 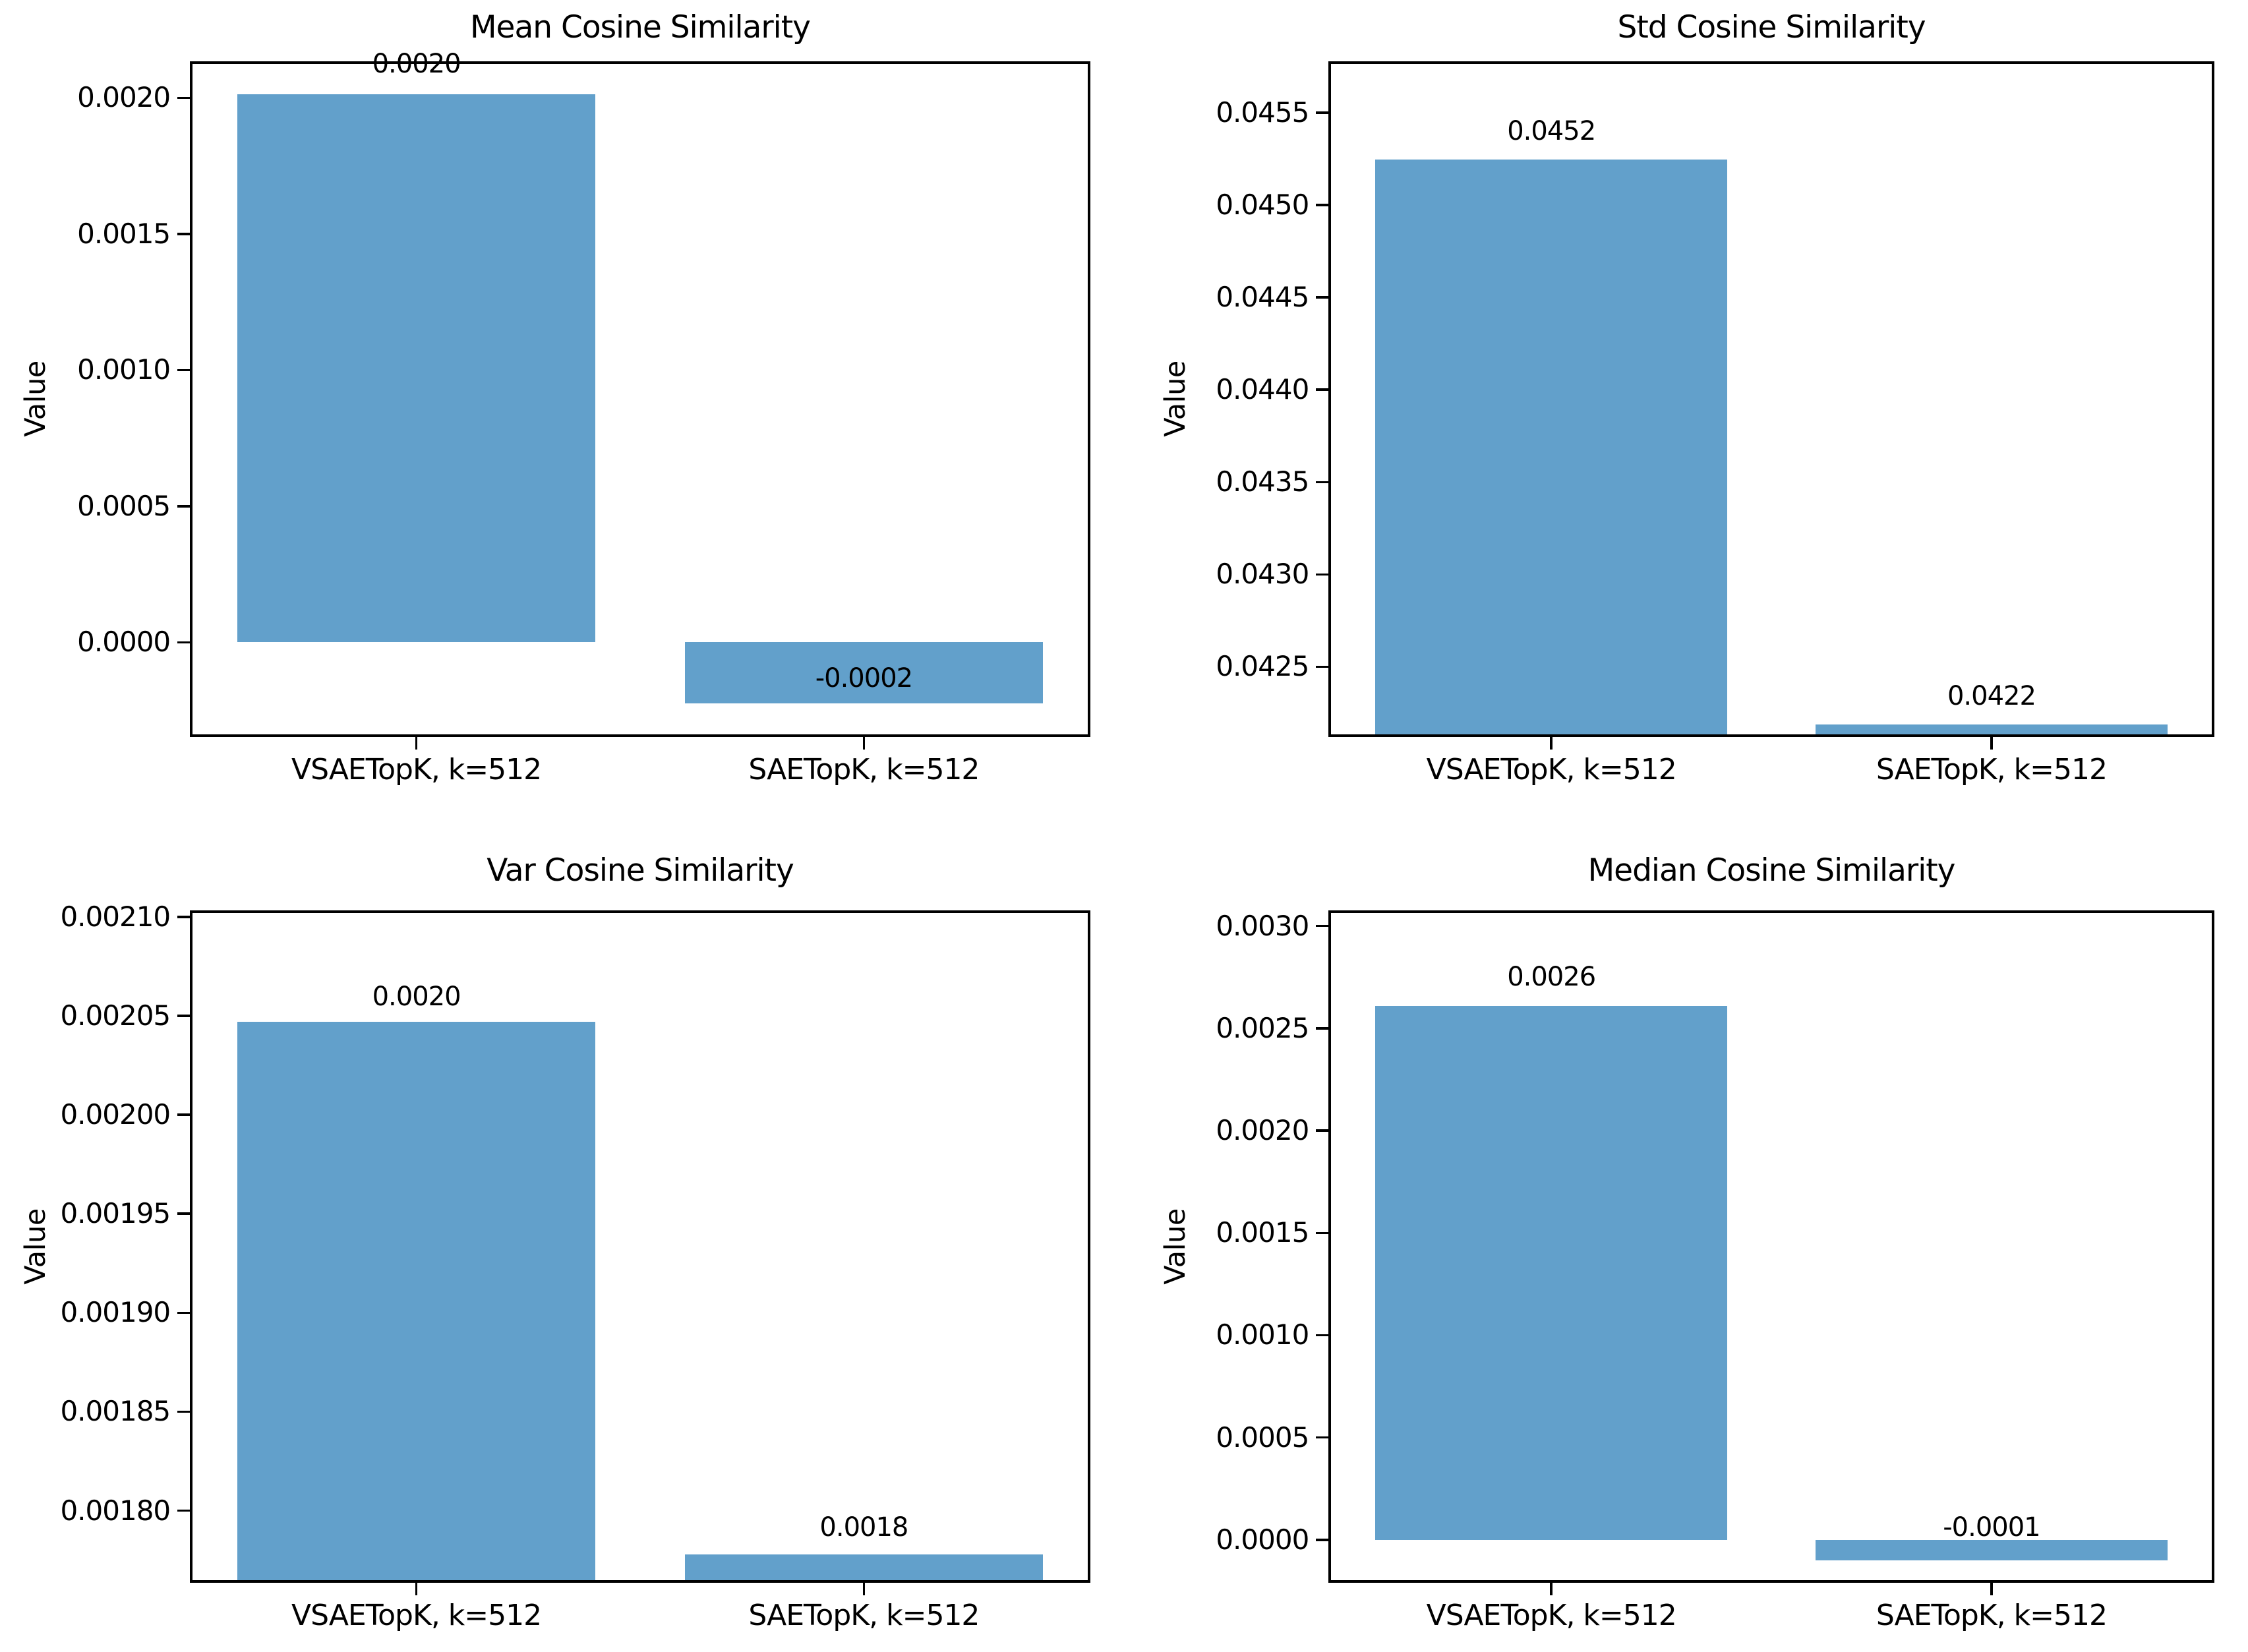 I want to click on y-axis-tick-label: 0.0445, so click(x=1262, y=297).